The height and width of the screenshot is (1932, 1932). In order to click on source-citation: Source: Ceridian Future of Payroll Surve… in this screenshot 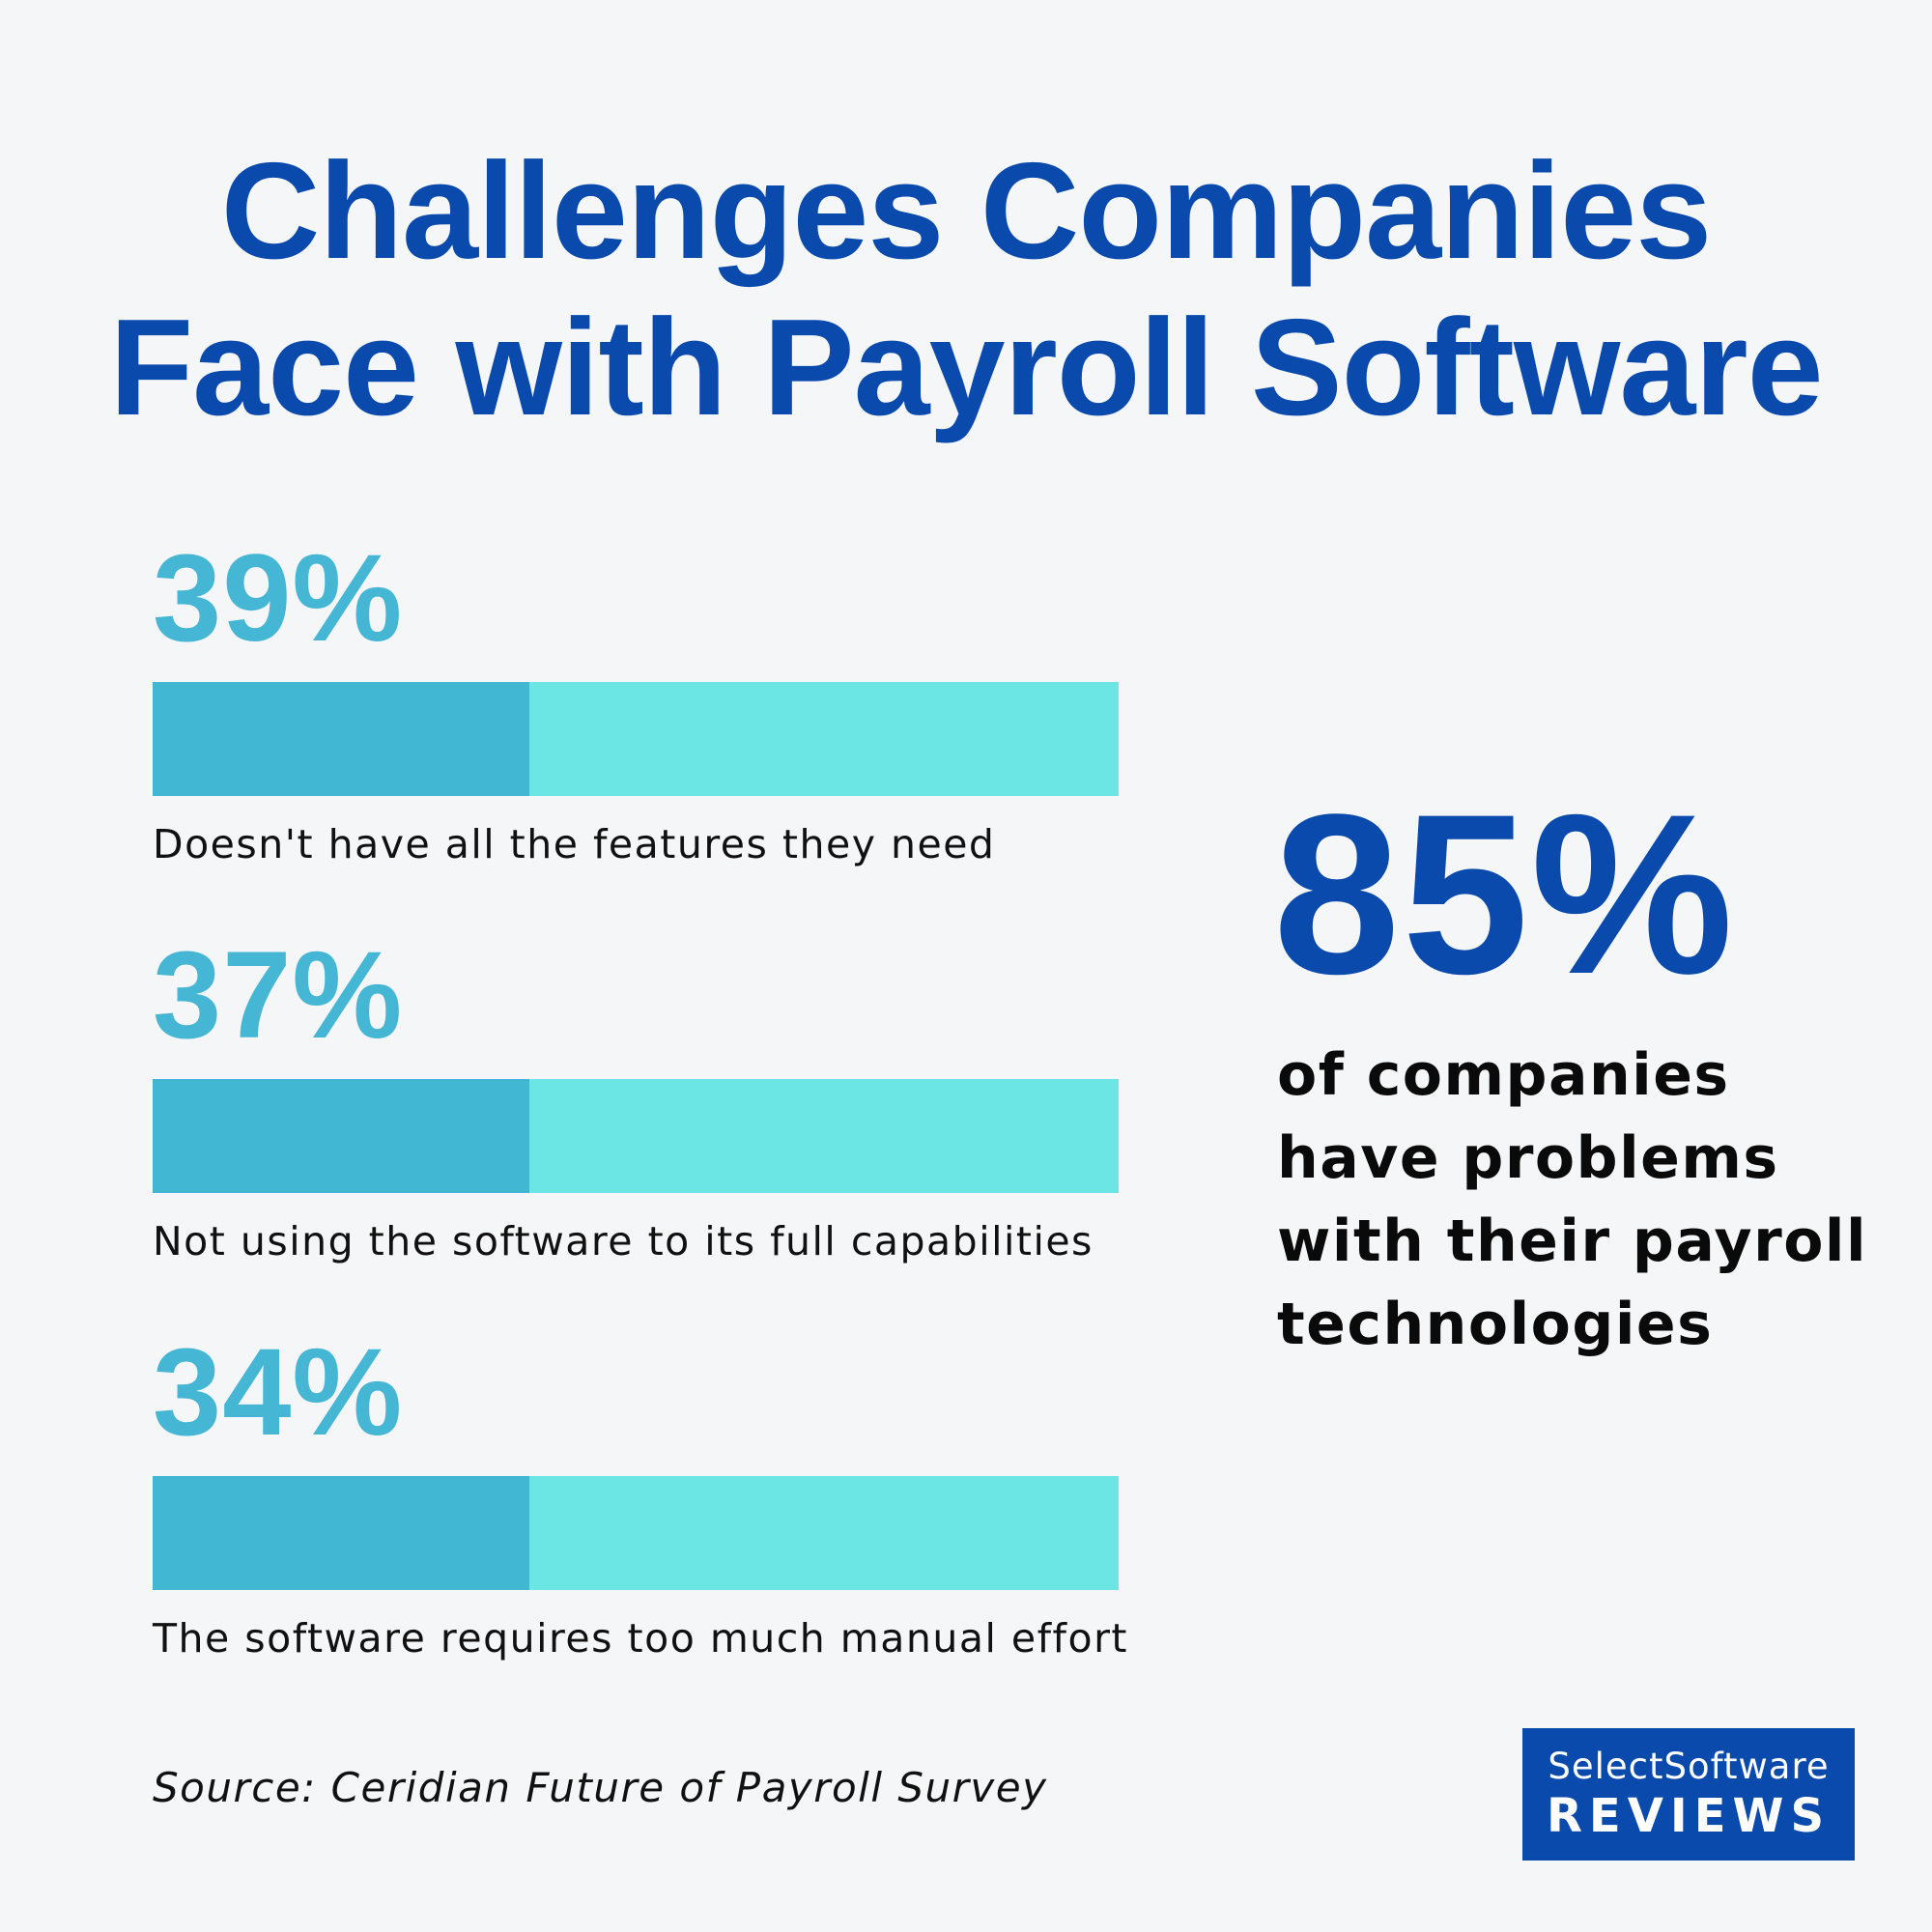, I will do `click(600, 1787)`.